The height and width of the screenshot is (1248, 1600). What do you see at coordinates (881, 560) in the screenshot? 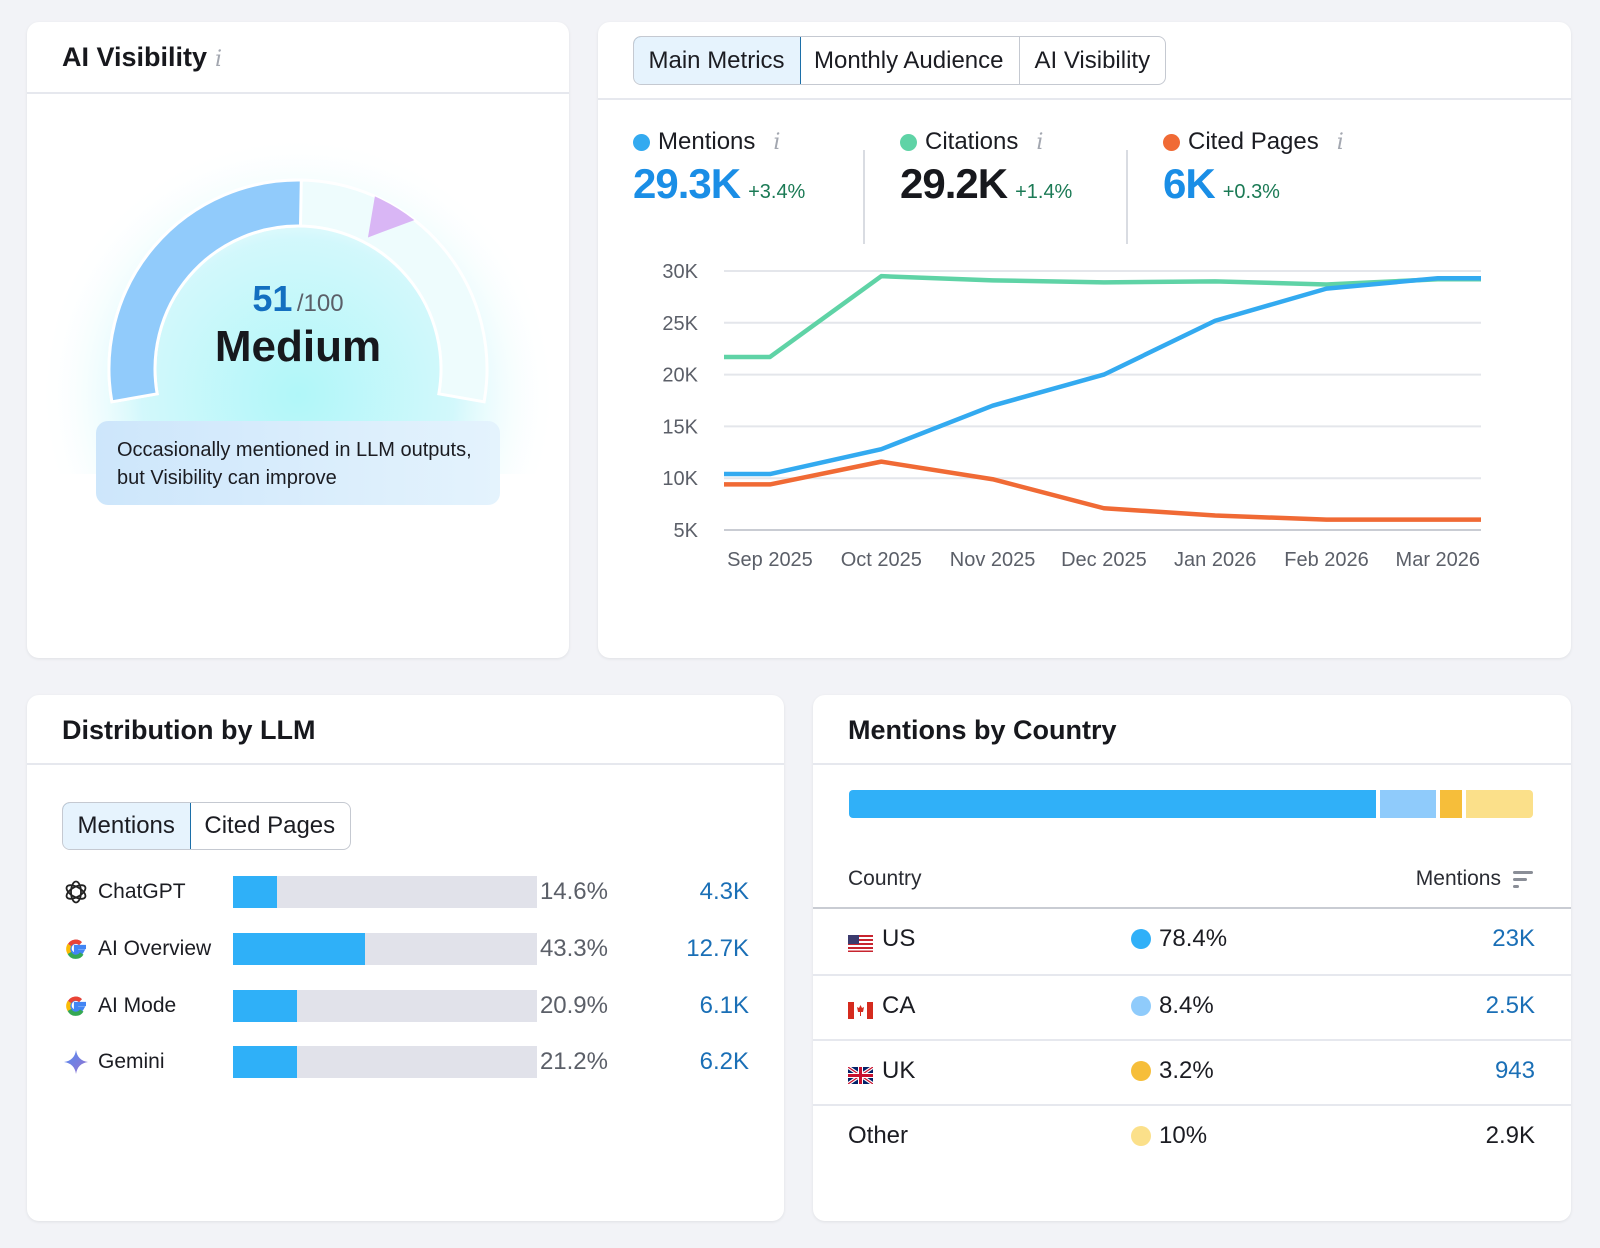
I see `x-tick-label: Oct 2025` at bounding box center [881, 560].